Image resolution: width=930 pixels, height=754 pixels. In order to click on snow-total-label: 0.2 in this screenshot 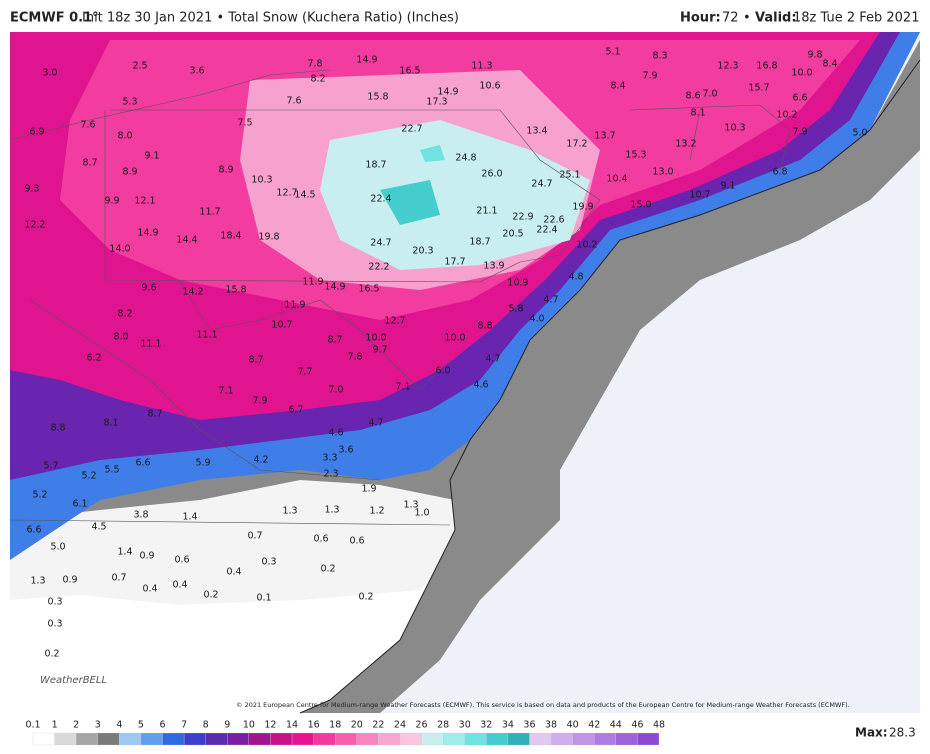, I will do `click(365, 597)`.